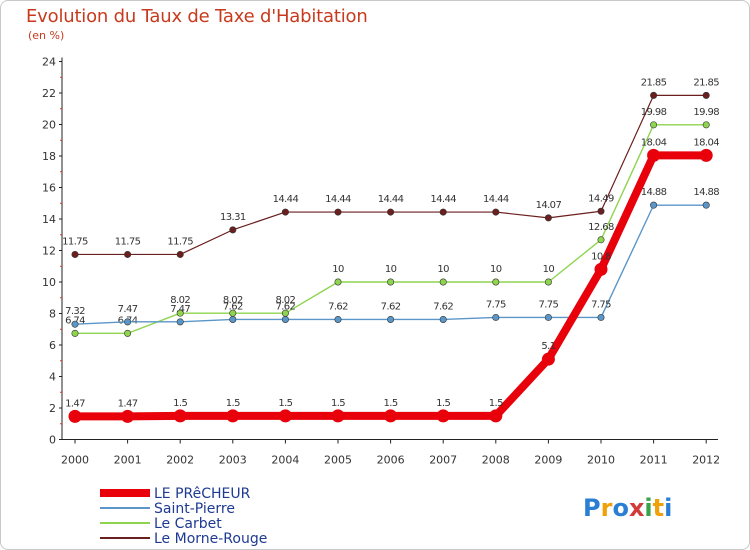  I want to click on y-tick-label: 6, so click(52, 345).